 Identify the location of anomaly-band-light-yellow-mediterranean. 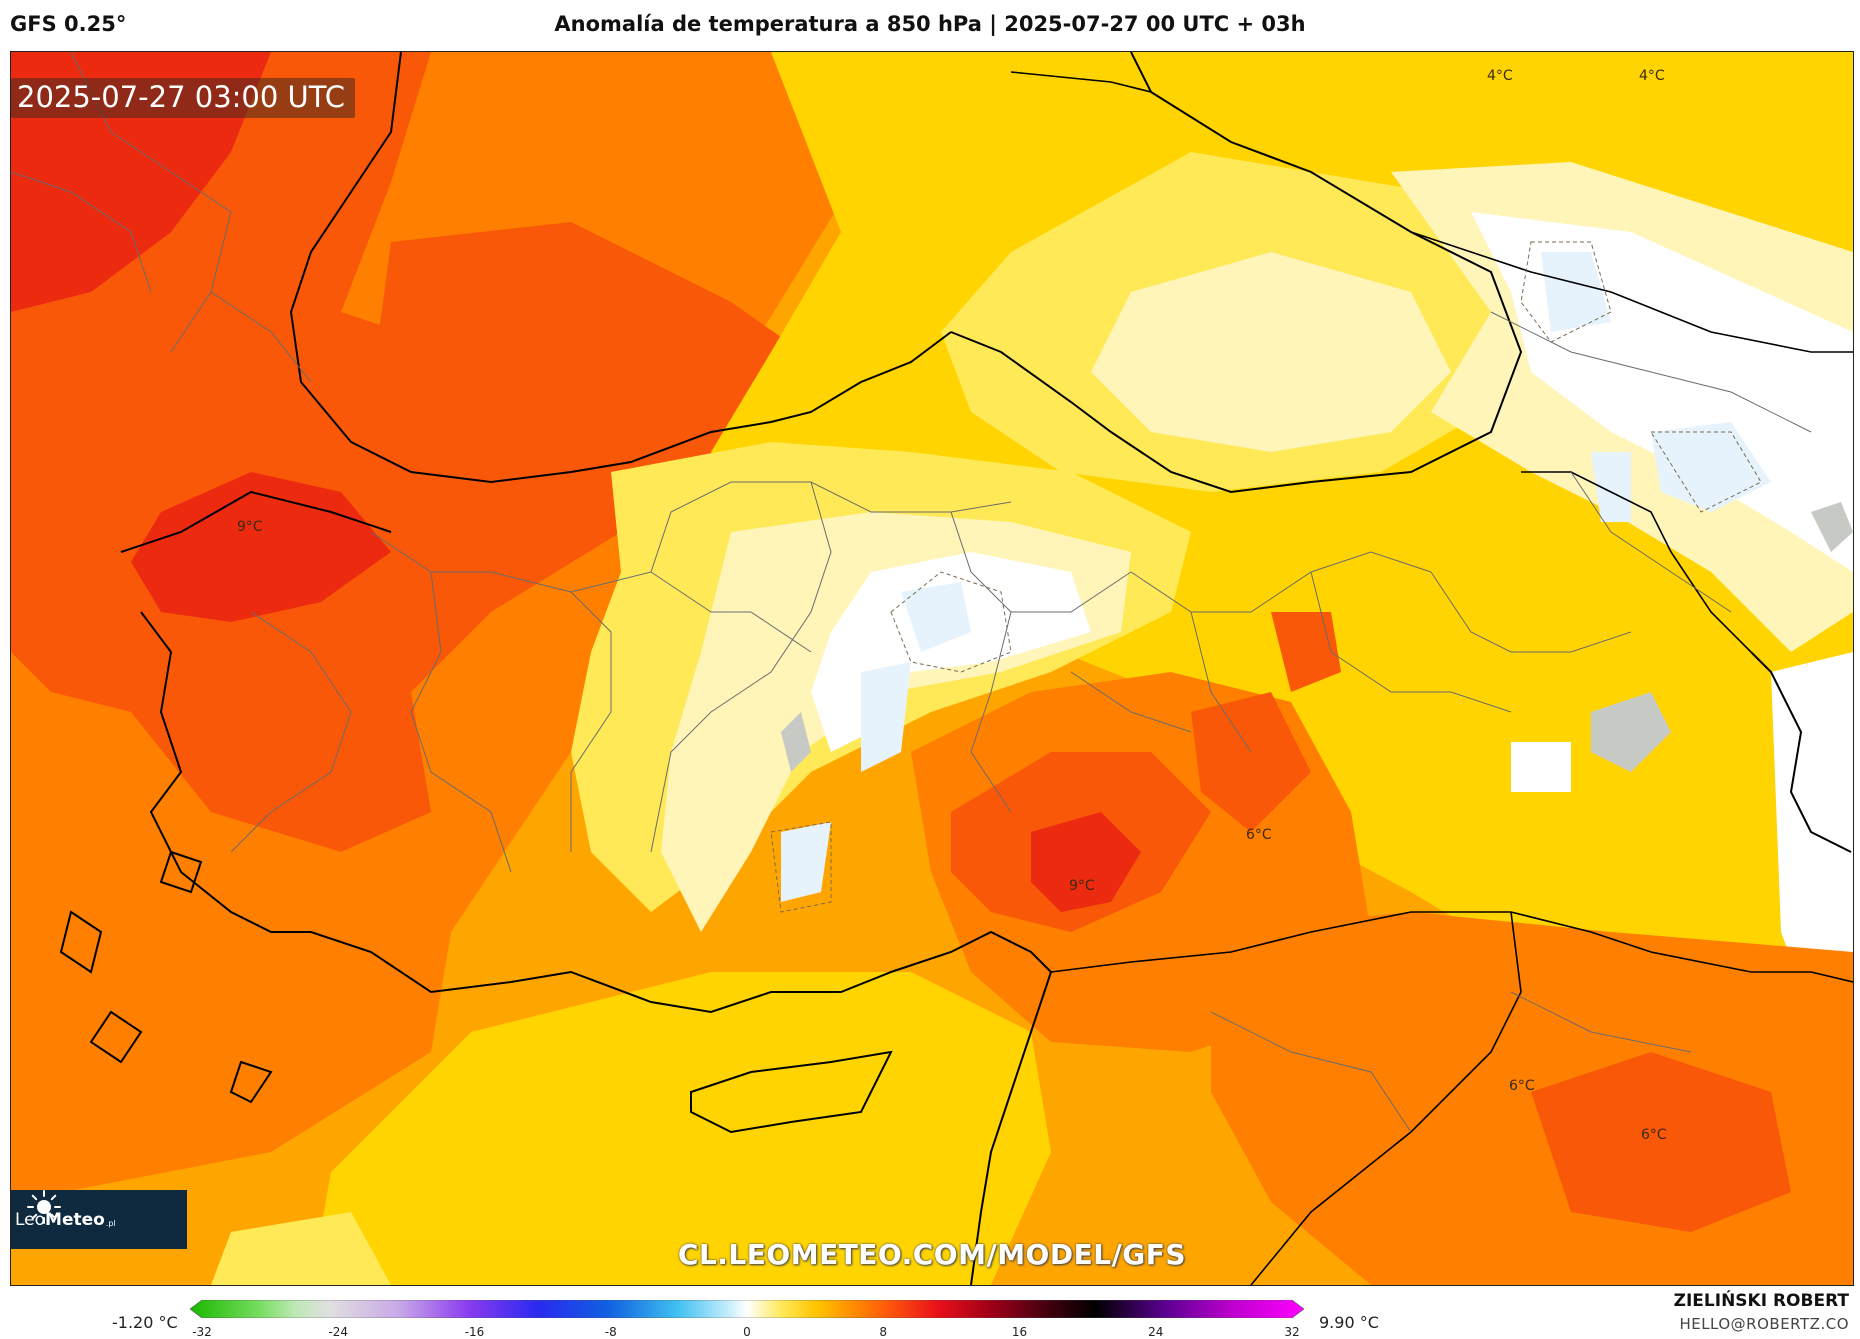
(301, 1248).